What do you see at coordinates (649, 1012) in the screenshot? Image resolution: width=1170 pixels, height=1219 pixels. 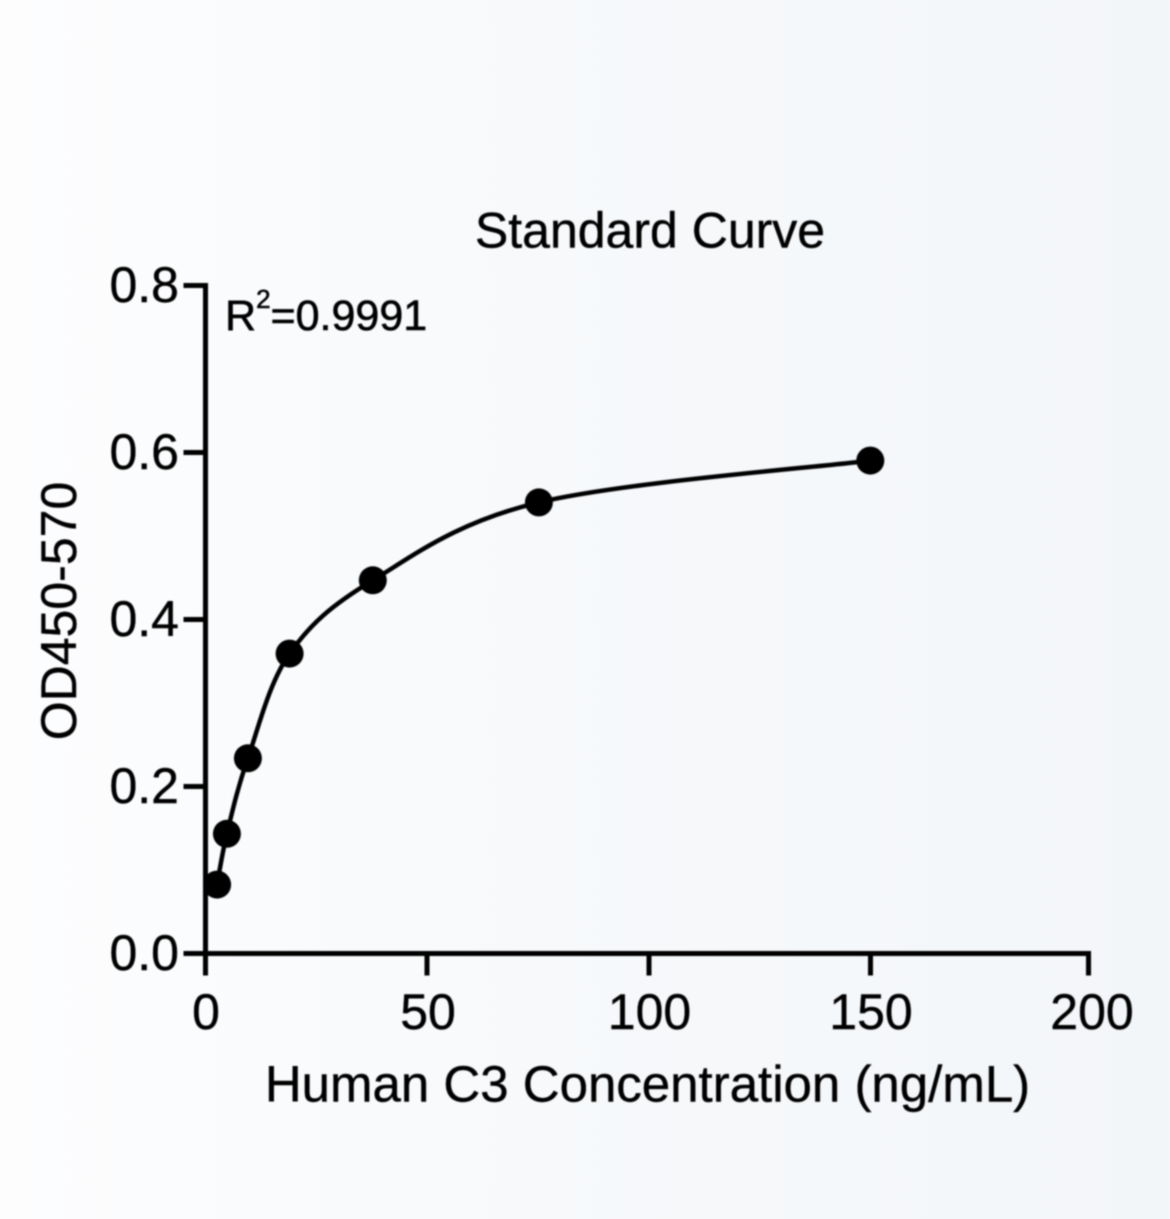 I see `svg-text: 100` at bounding box center [649, 1012].